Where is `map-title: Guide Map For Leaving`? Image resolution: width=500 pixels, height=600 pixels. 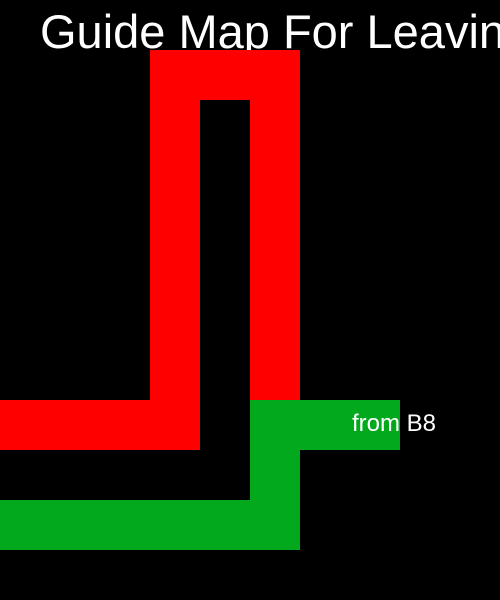 map-title: Guide Map For Leaving is located at coordinates (270, 31).